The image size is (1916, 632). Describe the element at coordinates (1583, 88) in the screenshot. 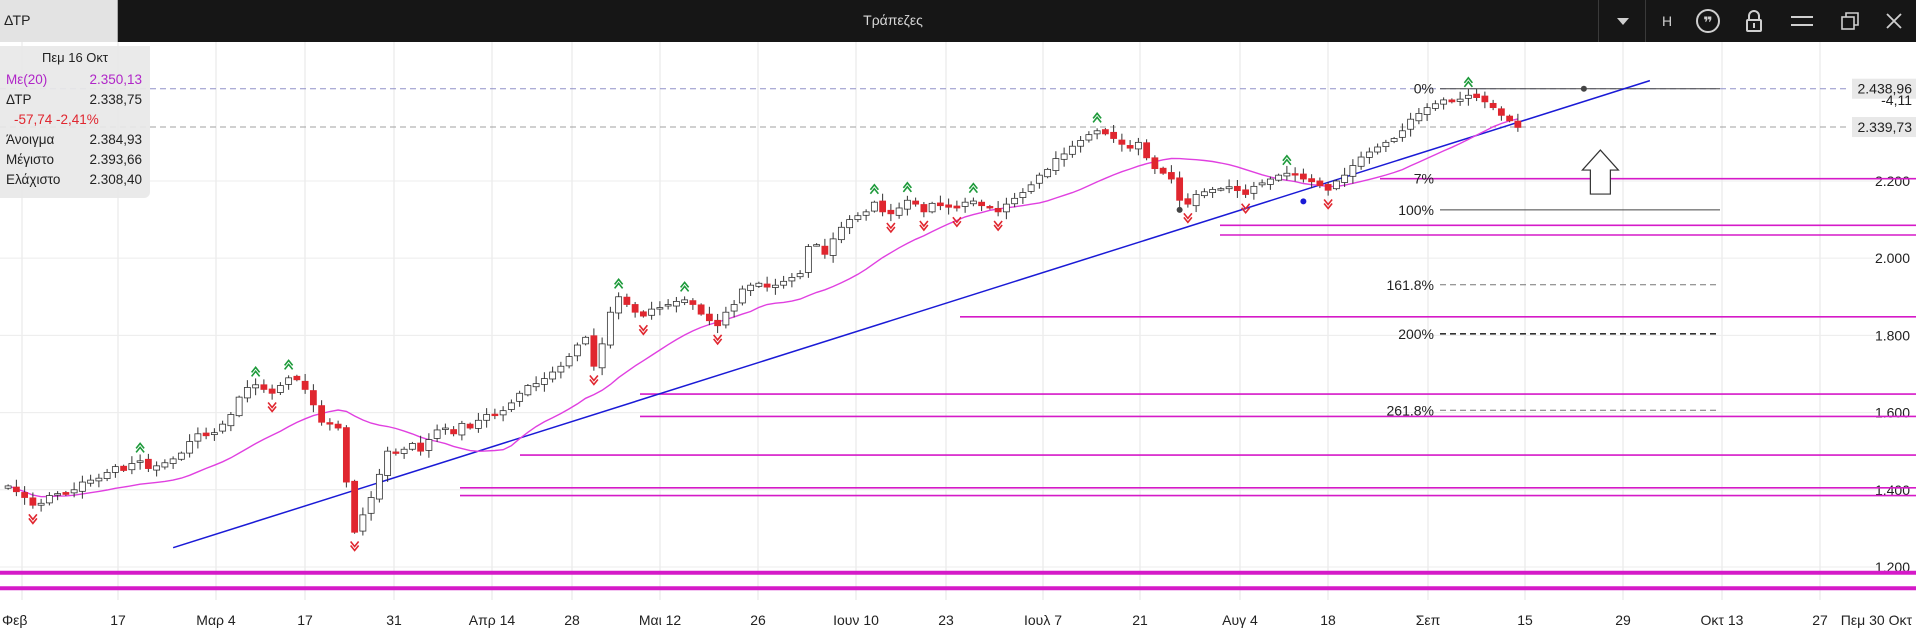

I see `fib-anchor-top` at that location.